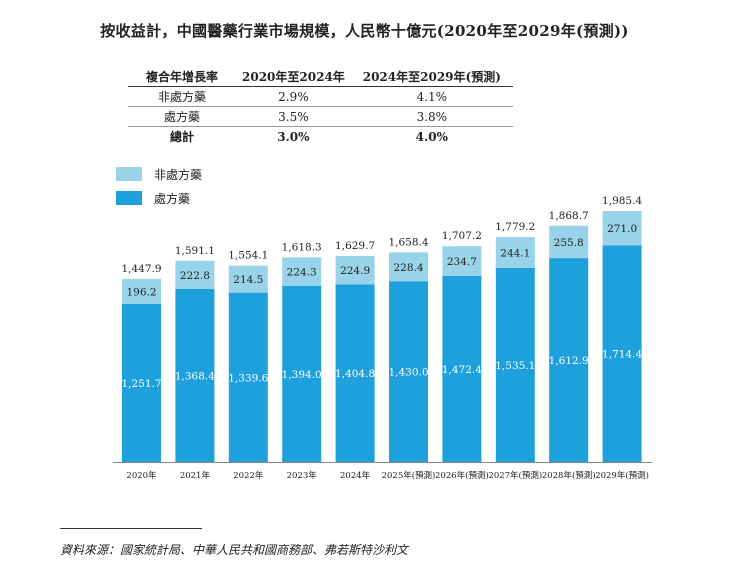 This screenshot has height=574, width=729. I want to click on data-label-rx: 1,368.4, so click(195, 377).